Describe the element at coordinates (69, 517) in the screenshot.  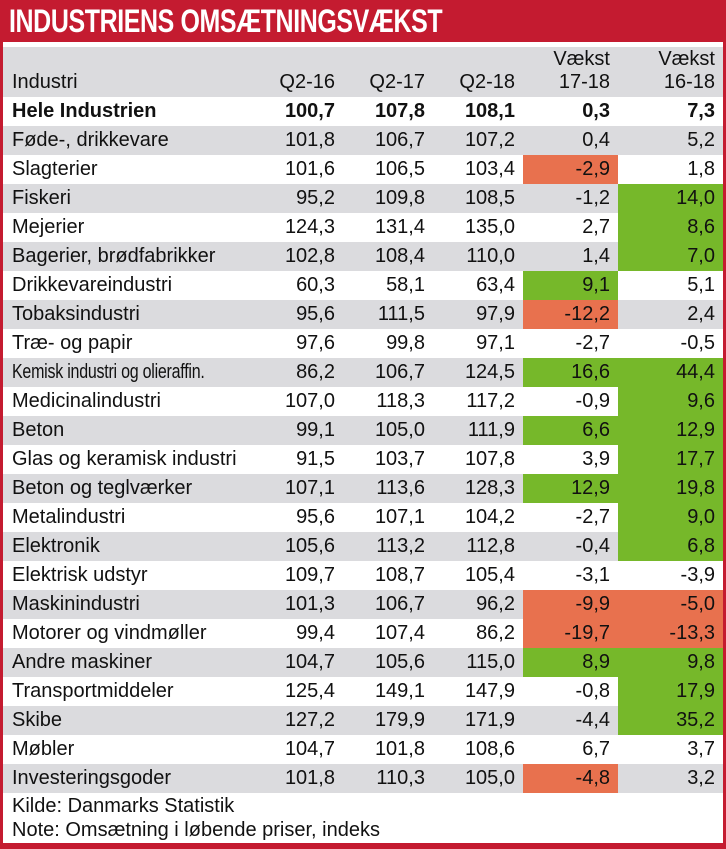
I see `industry-label: Metalindustri` at that location.